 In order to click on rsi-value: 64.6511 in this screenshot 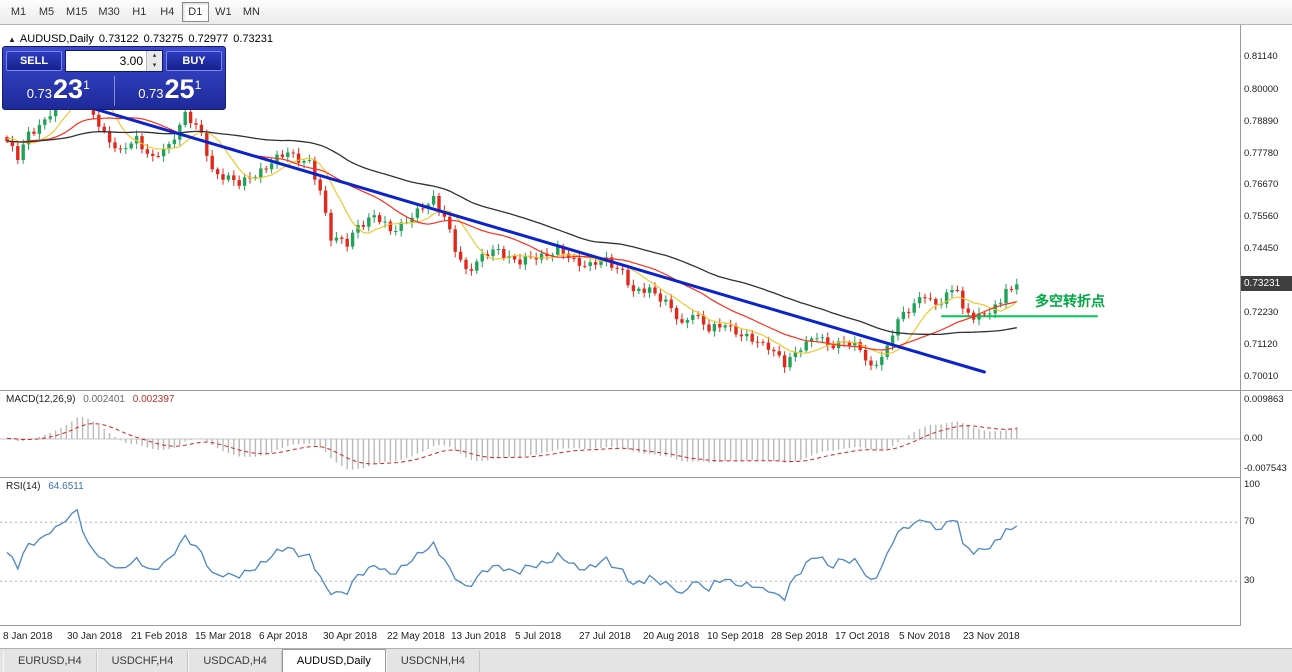, I will do `click(66, 486)`.